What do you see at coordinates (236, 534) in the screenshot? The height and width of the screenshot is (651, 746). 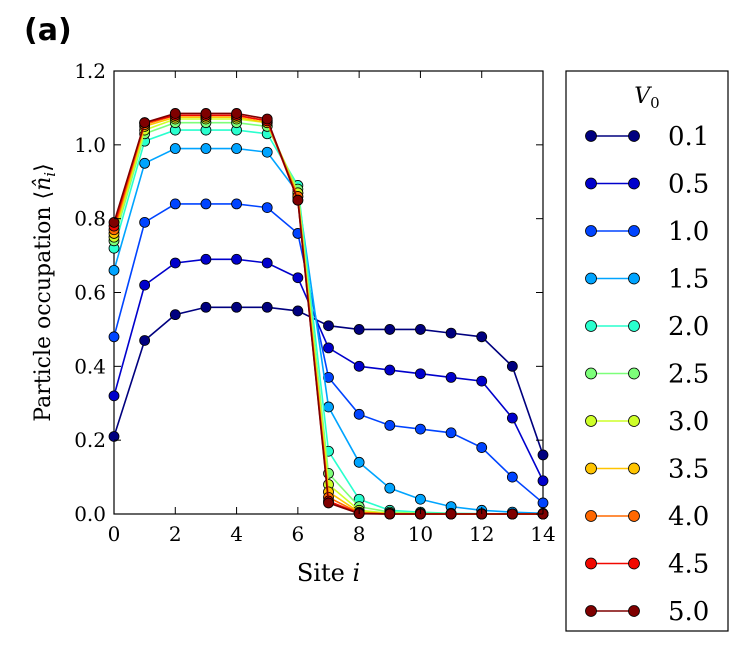 I see `x-tick-label: 4` at bounding box center [236, 534].